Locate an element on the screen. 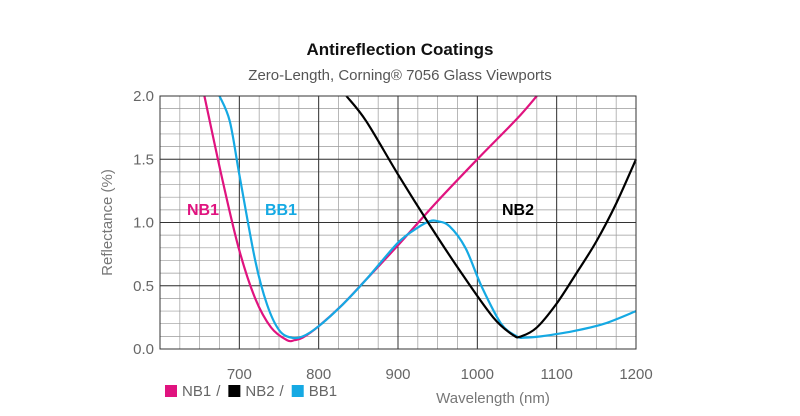 The image size is (800, 416). legend: NB1 / NB2 / BB1 is located at coordinates (251, 391).